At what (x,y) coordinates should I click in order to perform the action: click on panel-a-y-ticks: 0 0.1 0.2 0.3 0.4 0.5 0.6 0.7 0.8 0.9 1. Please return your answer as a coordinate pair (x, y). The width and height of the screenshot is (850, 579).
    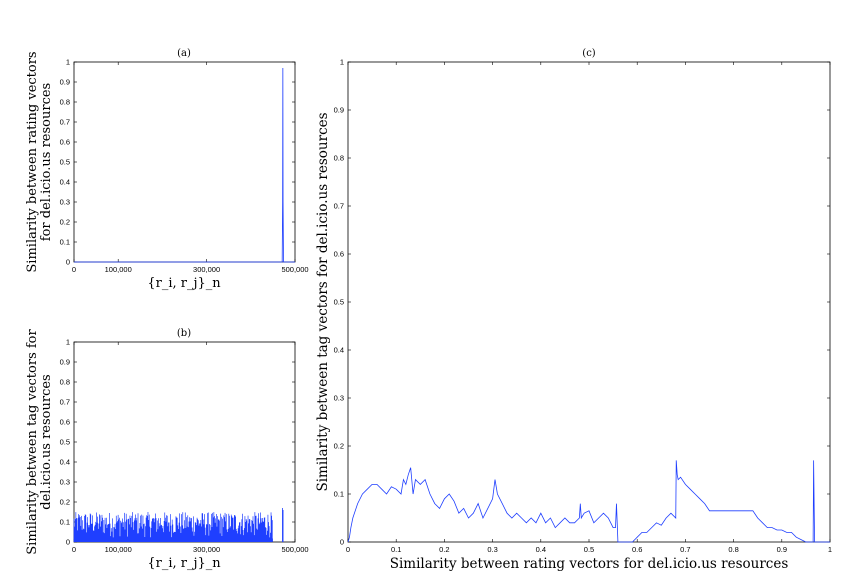
    Looking at the image, I should click on (177, 162).